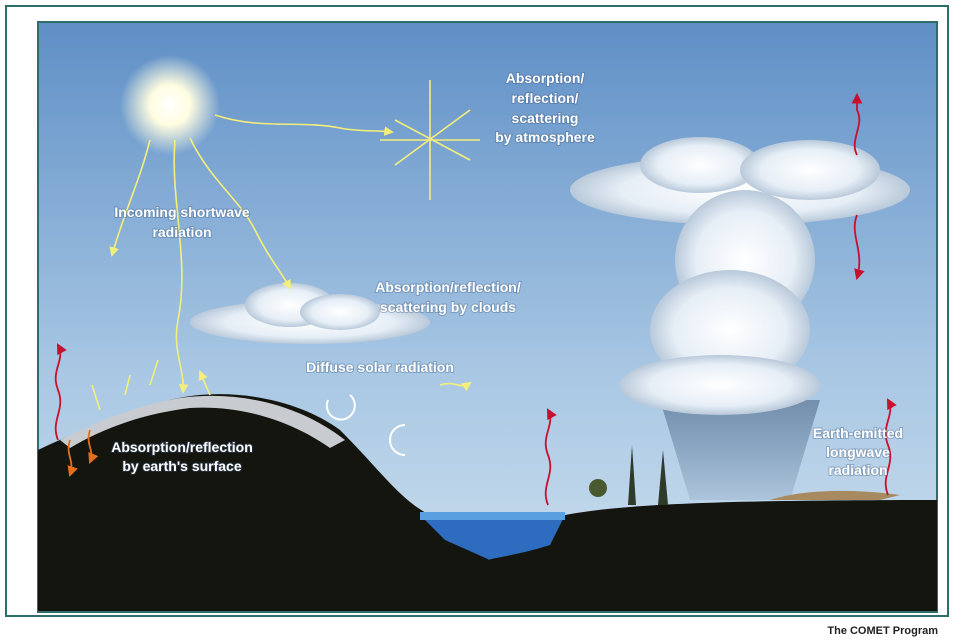  I want to click on cloud, so click(310, 313).